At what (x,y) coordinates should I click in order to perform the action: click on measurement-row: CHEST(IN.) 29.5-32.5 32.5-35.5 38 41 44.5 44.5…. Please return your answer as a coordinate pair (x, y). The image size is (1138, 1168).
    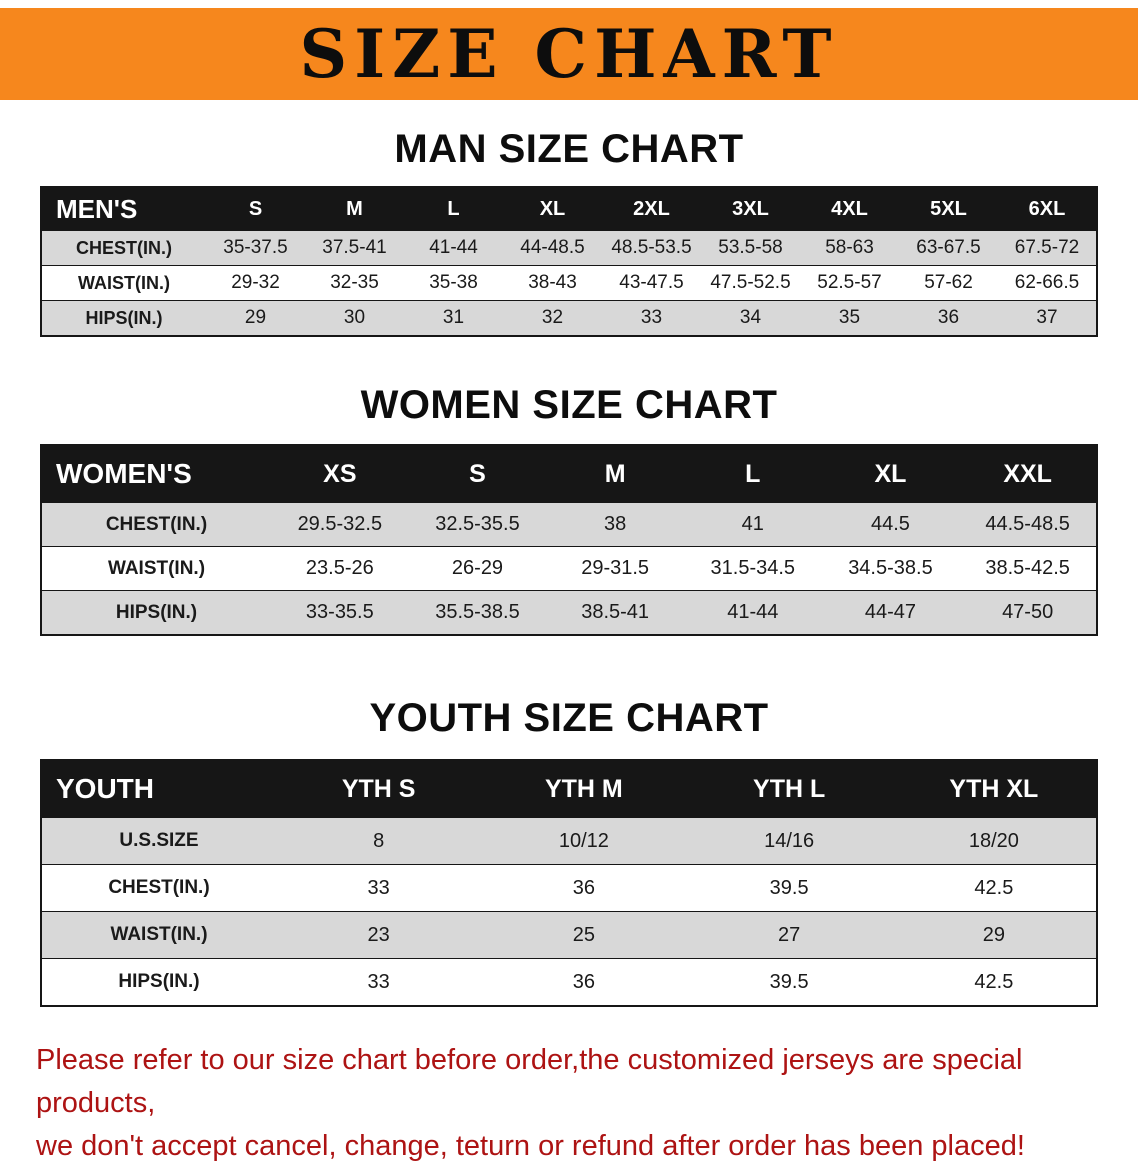
    Looking at the image, I should click on (569, 524).